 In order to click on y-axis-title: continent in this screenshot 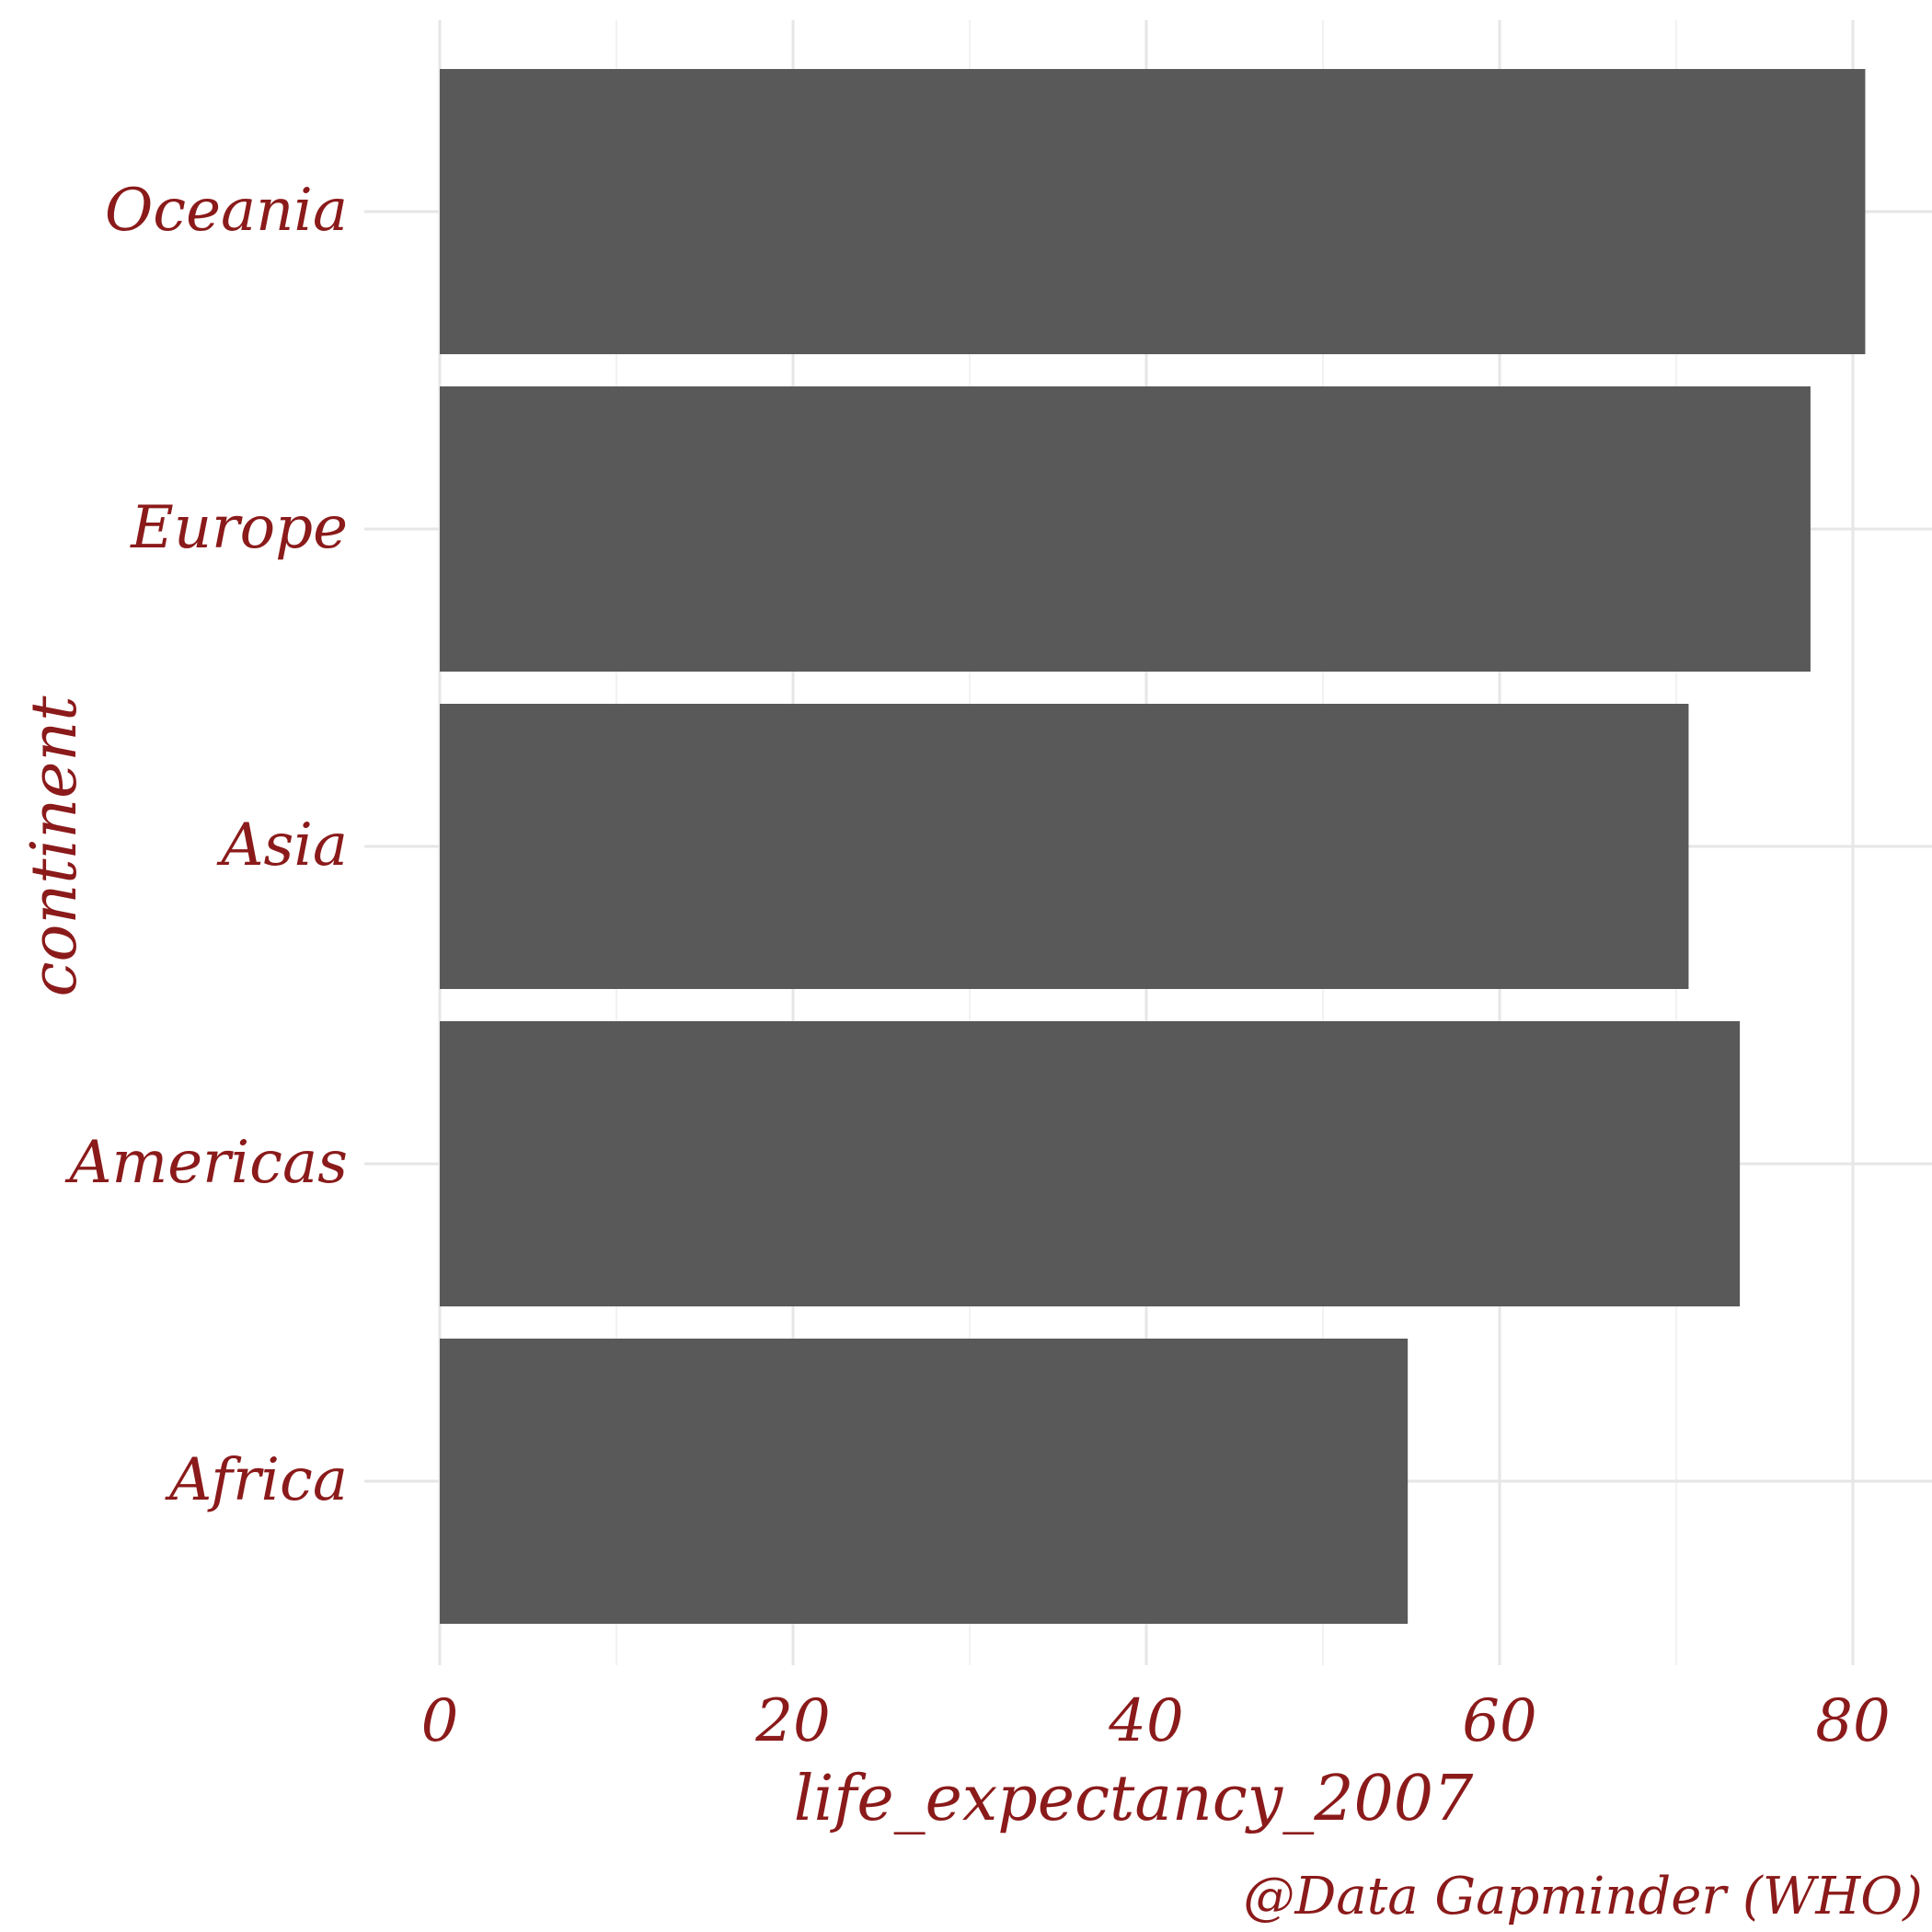, I will do `click(54, 846)`.